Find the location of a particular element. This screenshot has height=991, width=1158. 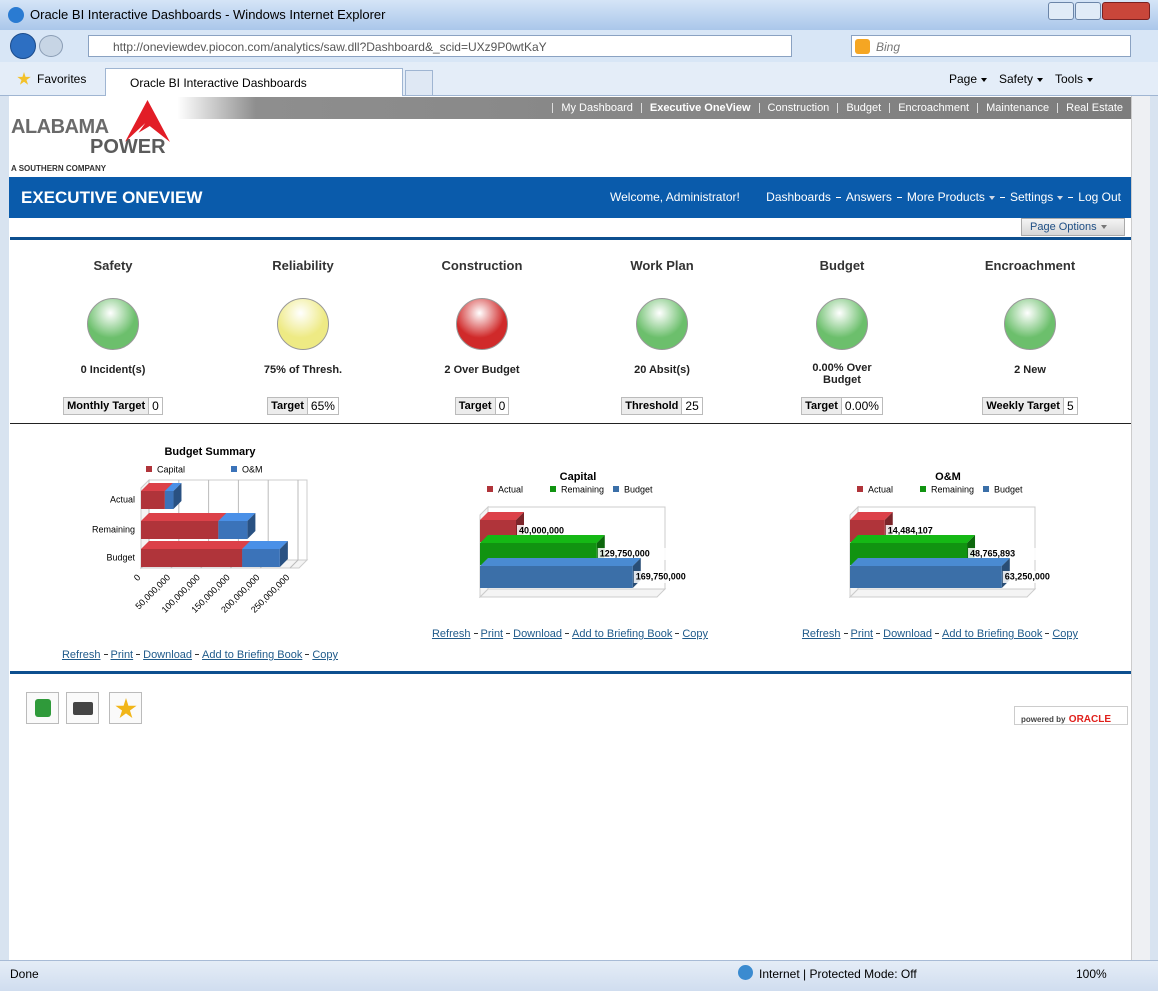

value-label-bg is located at coordinates (631, 554).